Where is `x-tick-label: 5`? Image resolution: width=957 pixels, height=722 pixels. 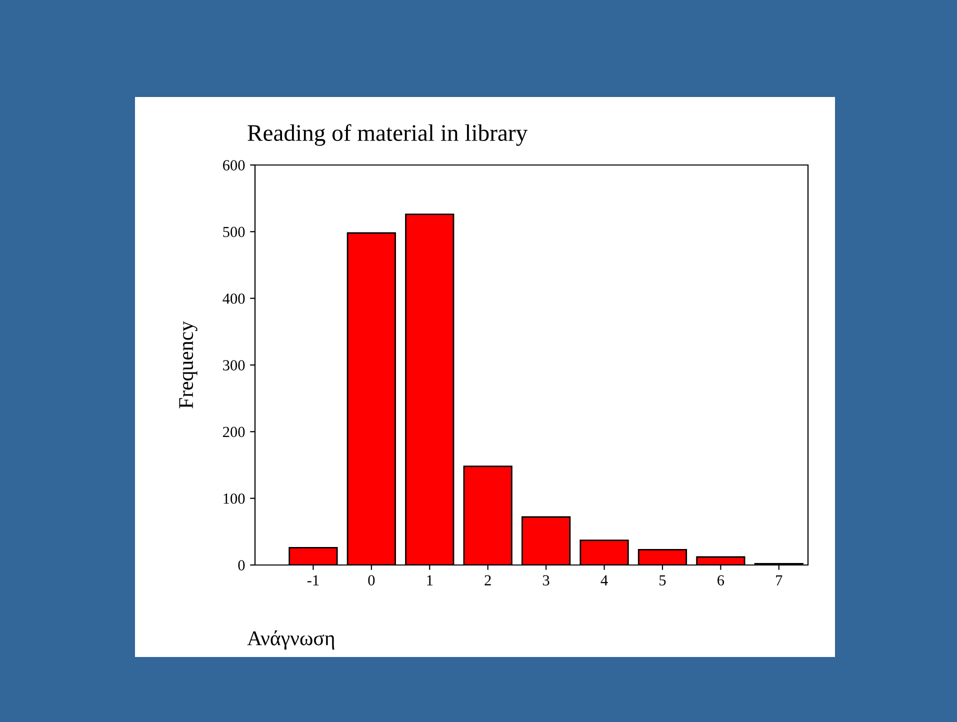
x-tick-label: 5 is located at coordinates (663, 580).